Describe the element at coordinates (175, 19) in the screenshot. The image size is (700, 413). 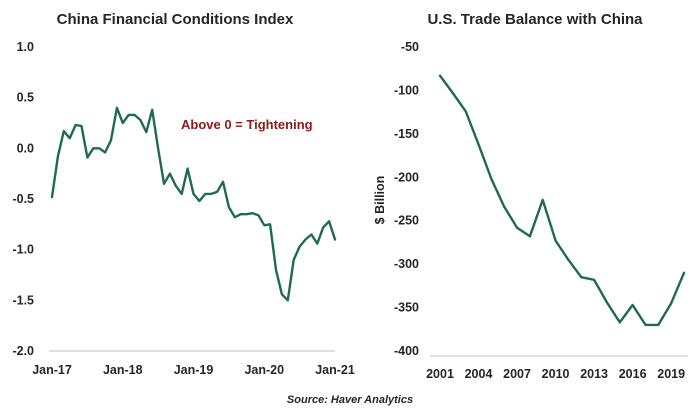
I see `left-chart-title: China Financial Conditions Index` at that location.